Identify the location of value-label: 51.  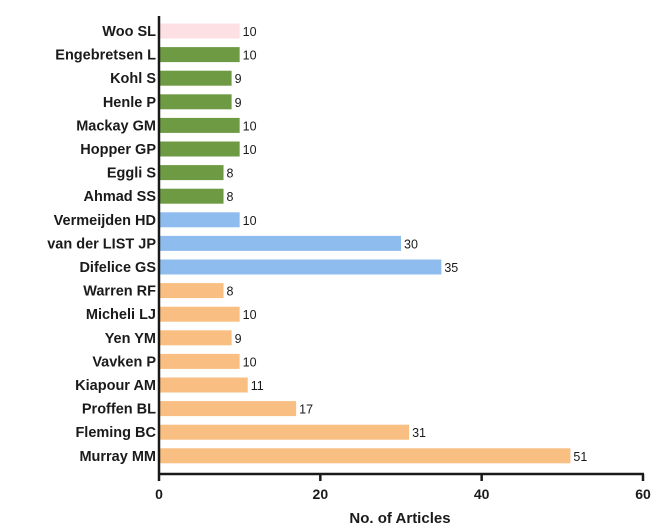
(580, 457).